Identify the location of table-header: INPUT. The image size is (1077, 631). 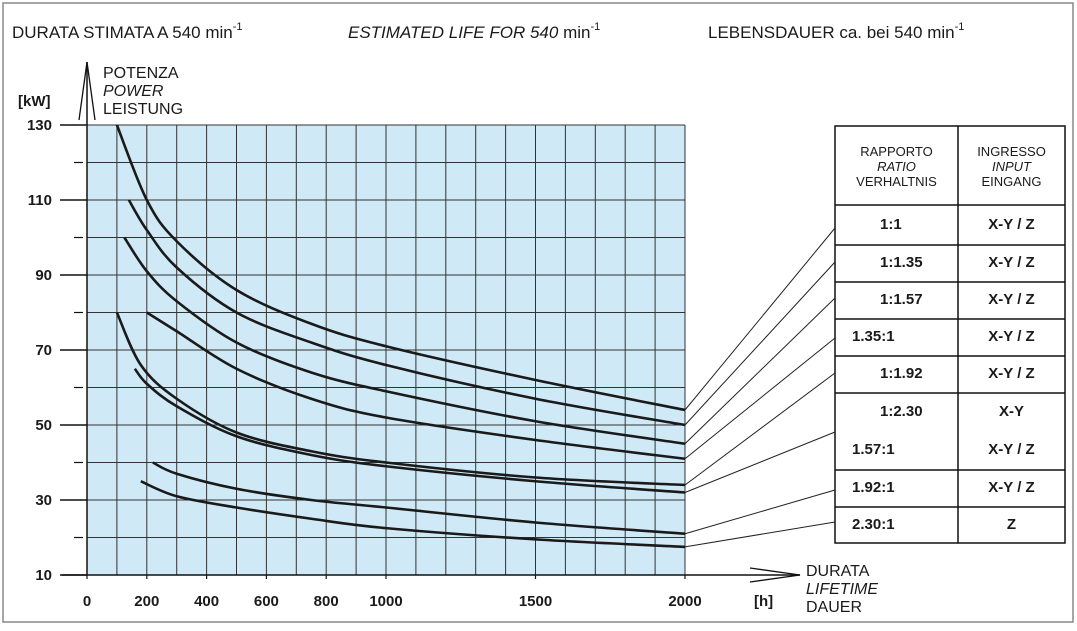
(1012, 166).